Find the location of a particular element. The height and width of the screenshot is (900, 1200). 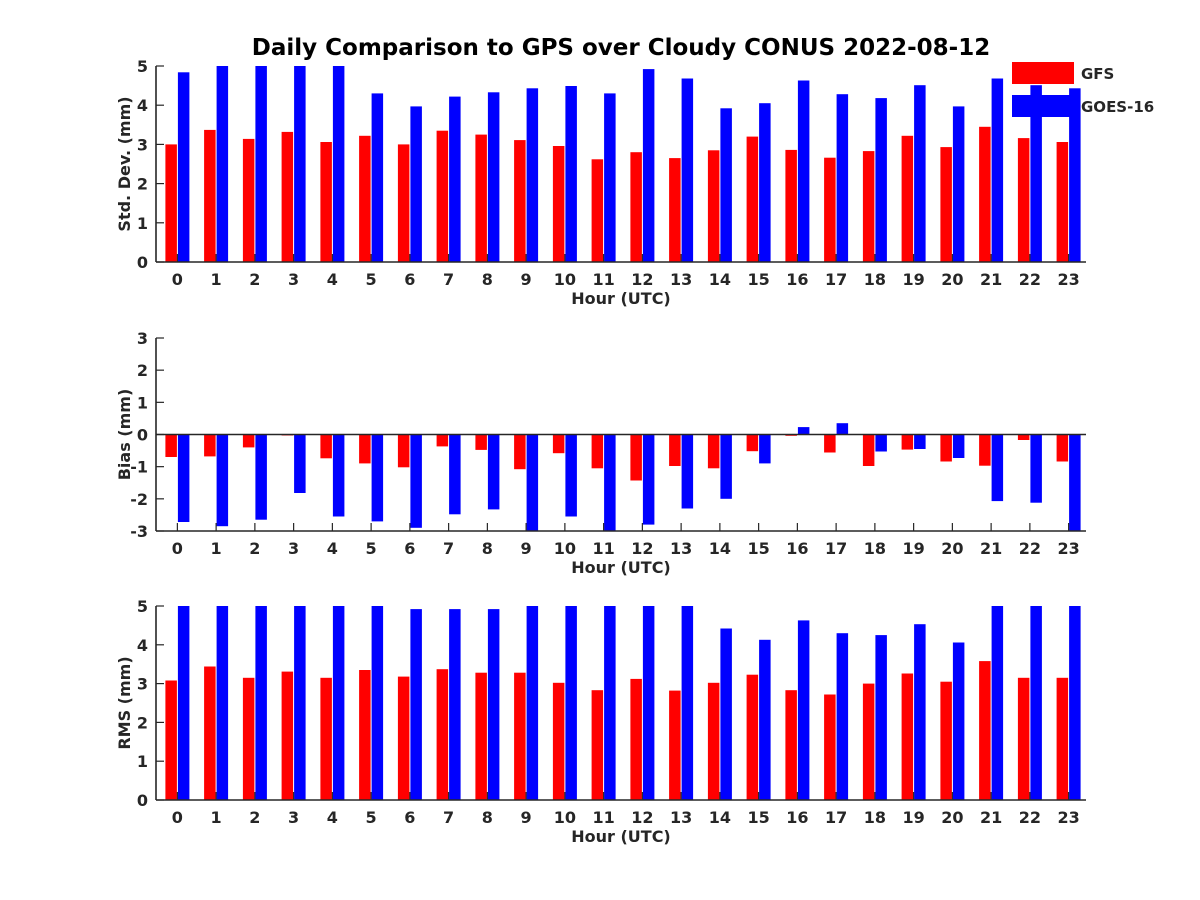

y-tick-label: 3 is located at coordinates (142, 144).